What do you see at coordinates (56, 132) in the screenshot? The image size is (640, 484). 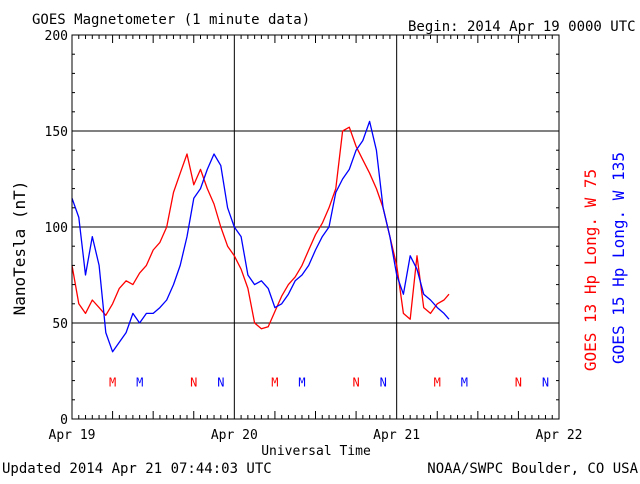 I see `y-tick-label: 150` at bounding box center [56, 132].